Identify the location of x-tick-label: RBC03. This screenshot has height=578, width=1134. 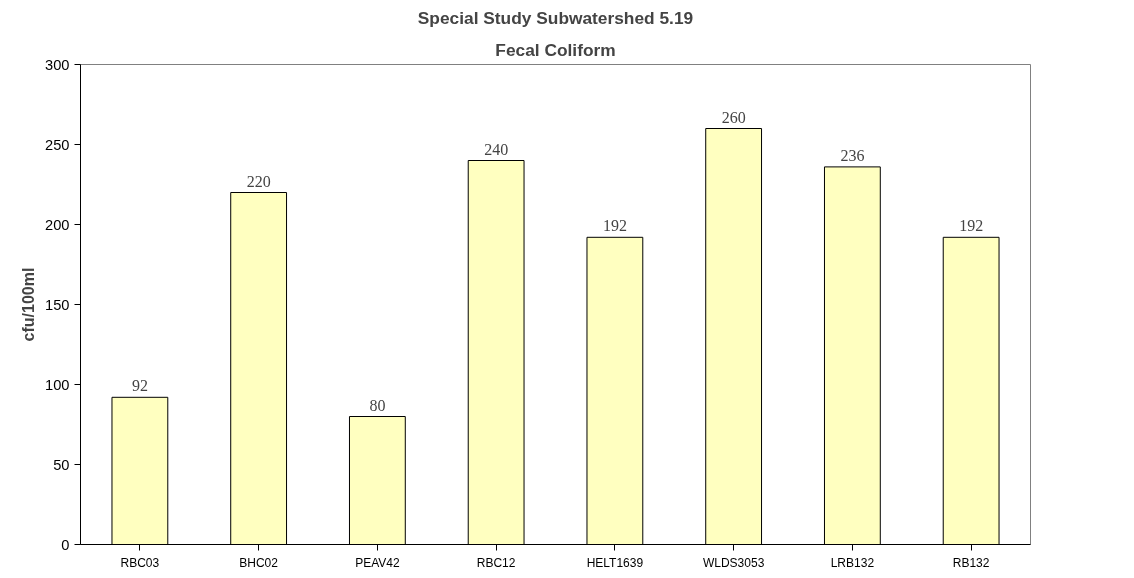
(140, 562).